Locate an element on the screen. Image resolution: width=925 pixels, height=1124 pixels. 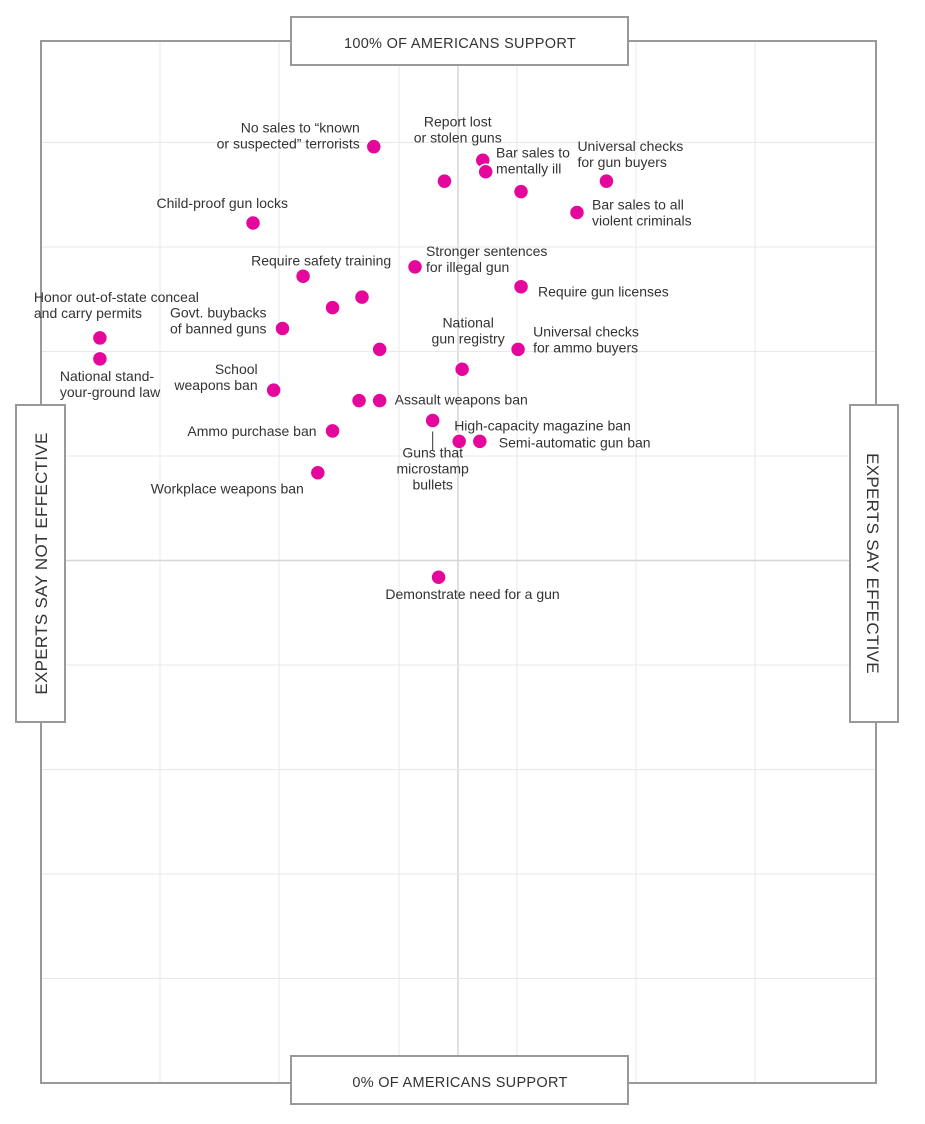
point-label-line: gun registry is located at coordinates (468, 338).